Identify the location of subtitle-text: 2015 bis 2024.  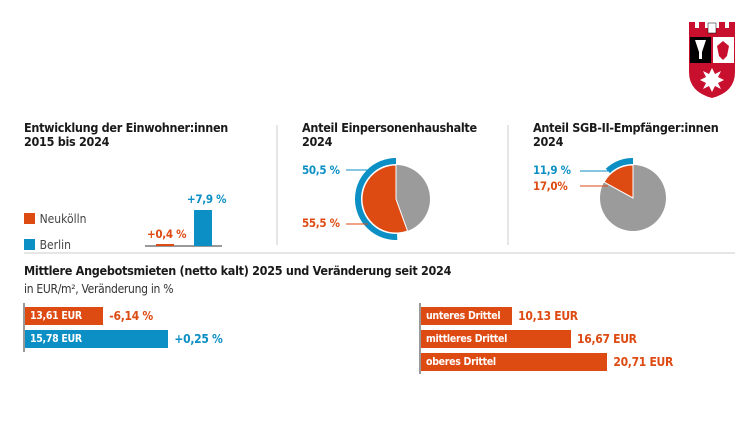
(67, 141).